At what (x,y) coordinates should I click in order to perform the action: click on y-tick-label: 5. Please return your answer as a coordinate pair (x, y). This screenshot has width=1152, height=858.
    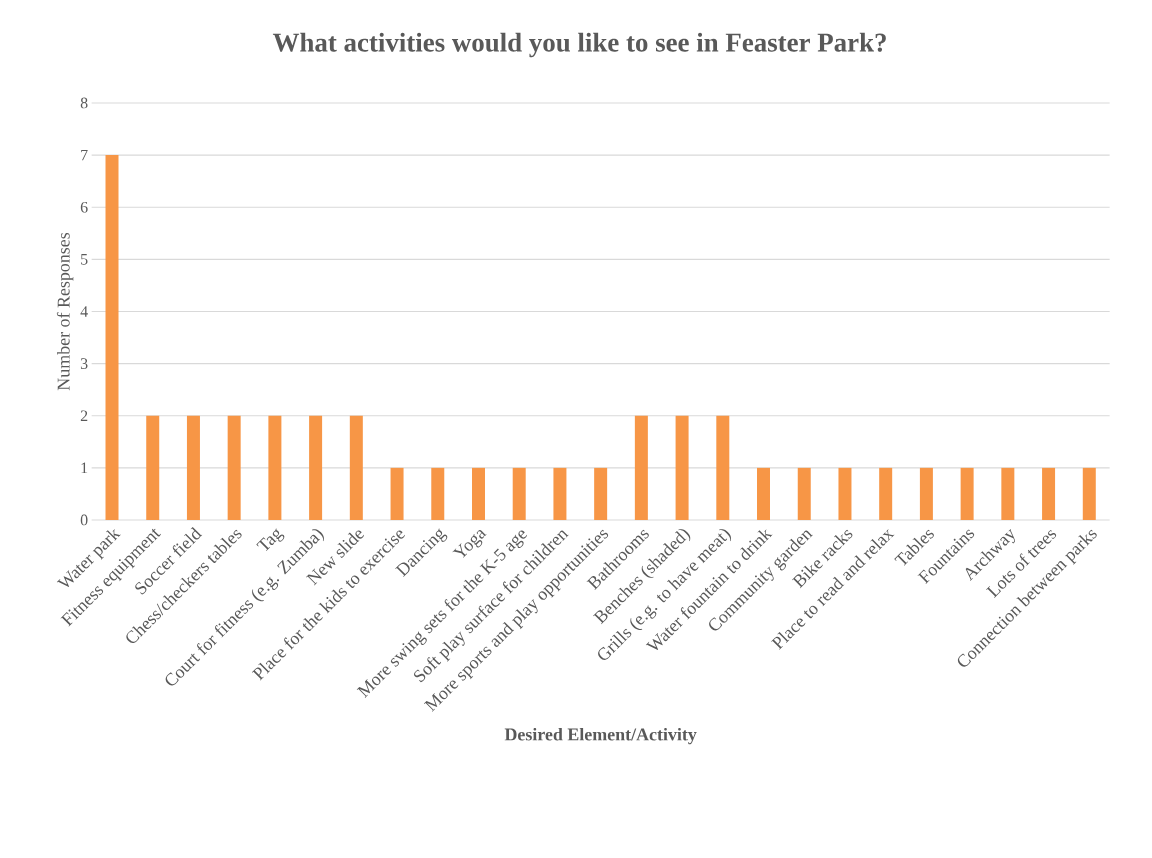
    Looking at the image, I should click on (84, 259).